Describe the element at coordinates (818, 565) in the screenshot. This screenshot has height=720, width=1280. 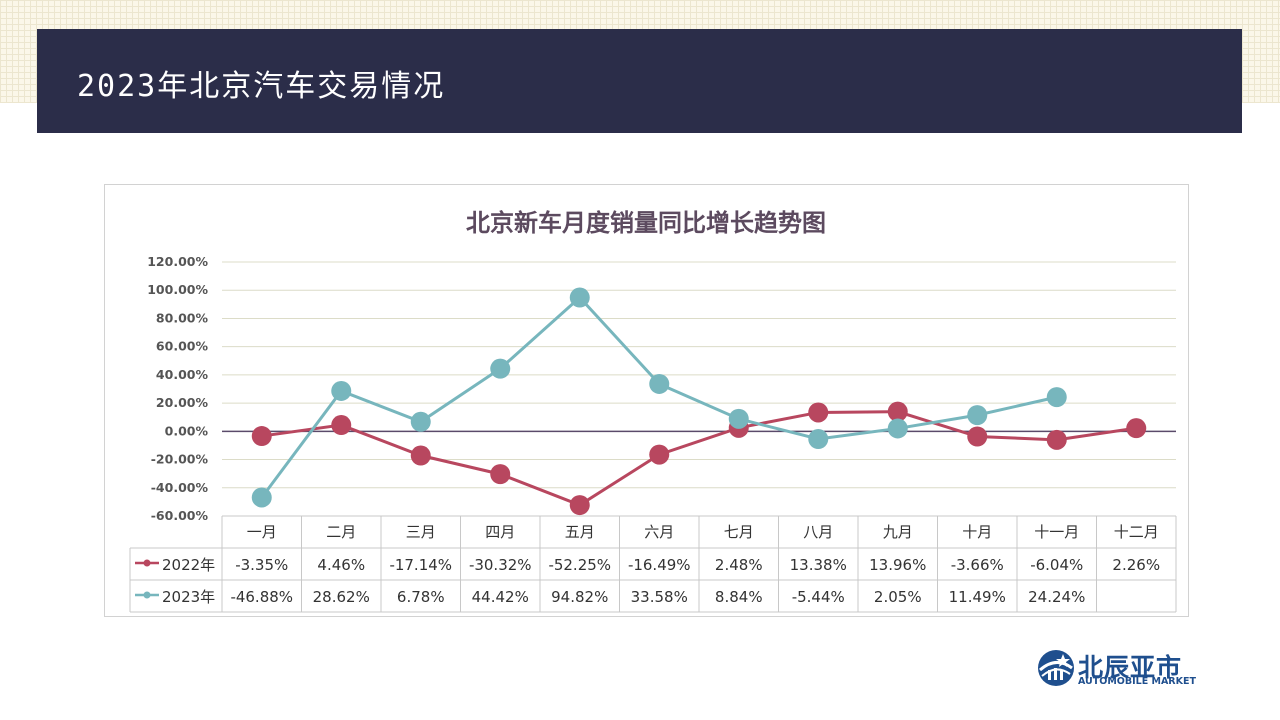
I see `data-table-cell: 13.38%` at that location.